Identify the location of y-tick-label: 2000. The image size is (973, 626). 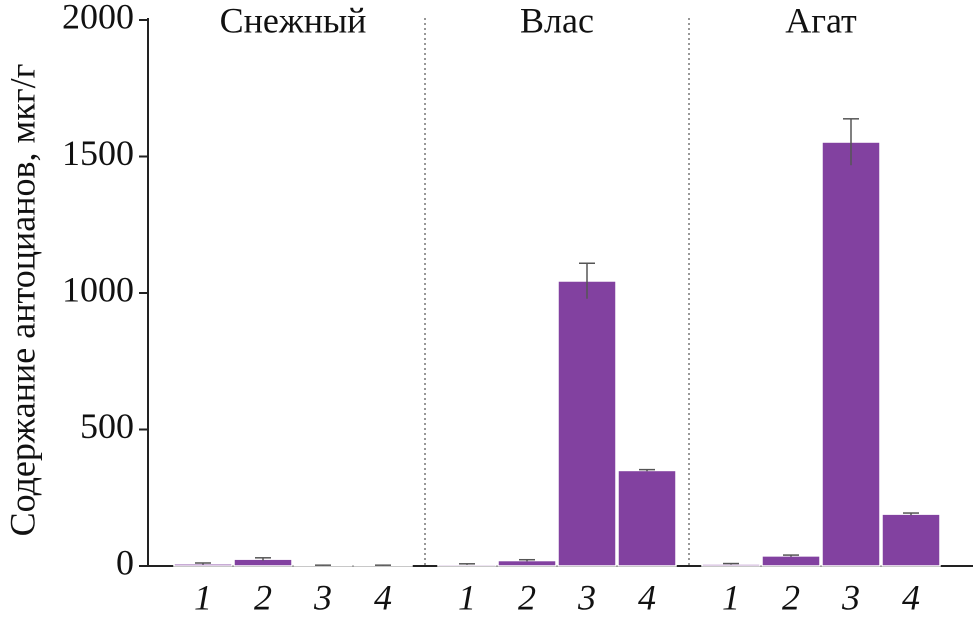
(98, 18).